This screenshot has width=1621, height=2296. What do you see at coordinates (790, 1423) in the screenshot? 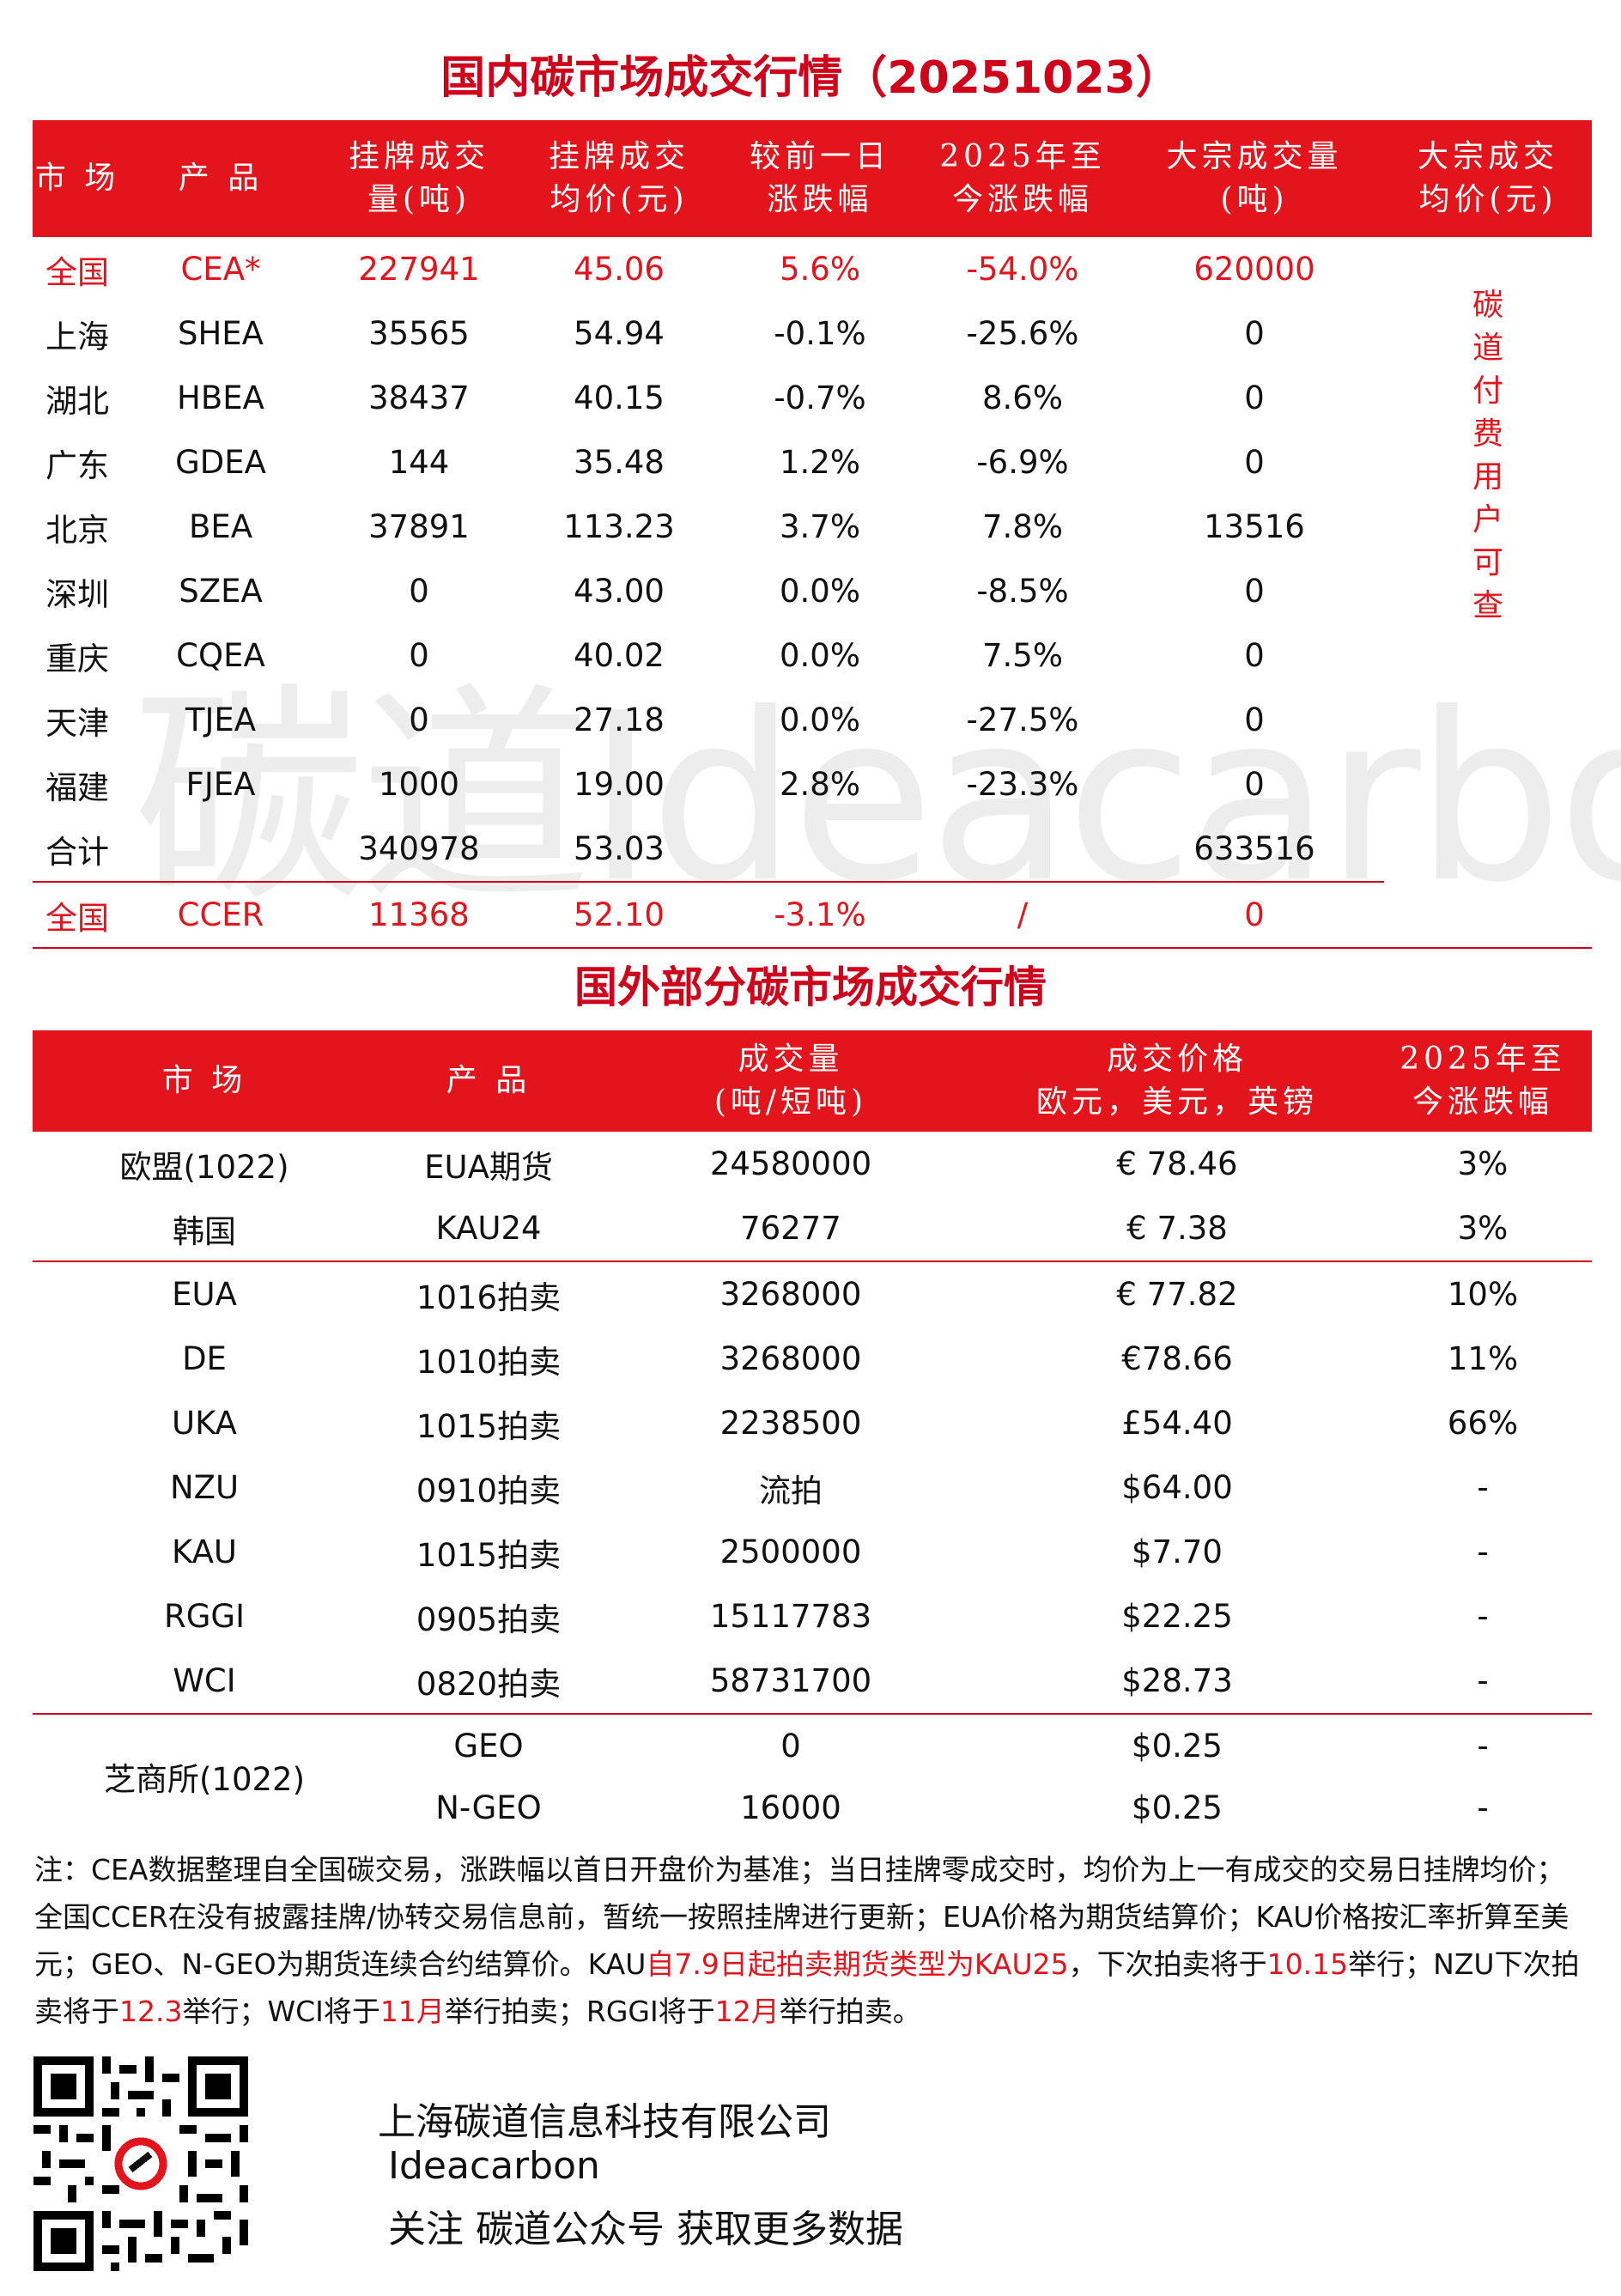
I see `table-cell: 2238500` at bounding box center [790, 1423].